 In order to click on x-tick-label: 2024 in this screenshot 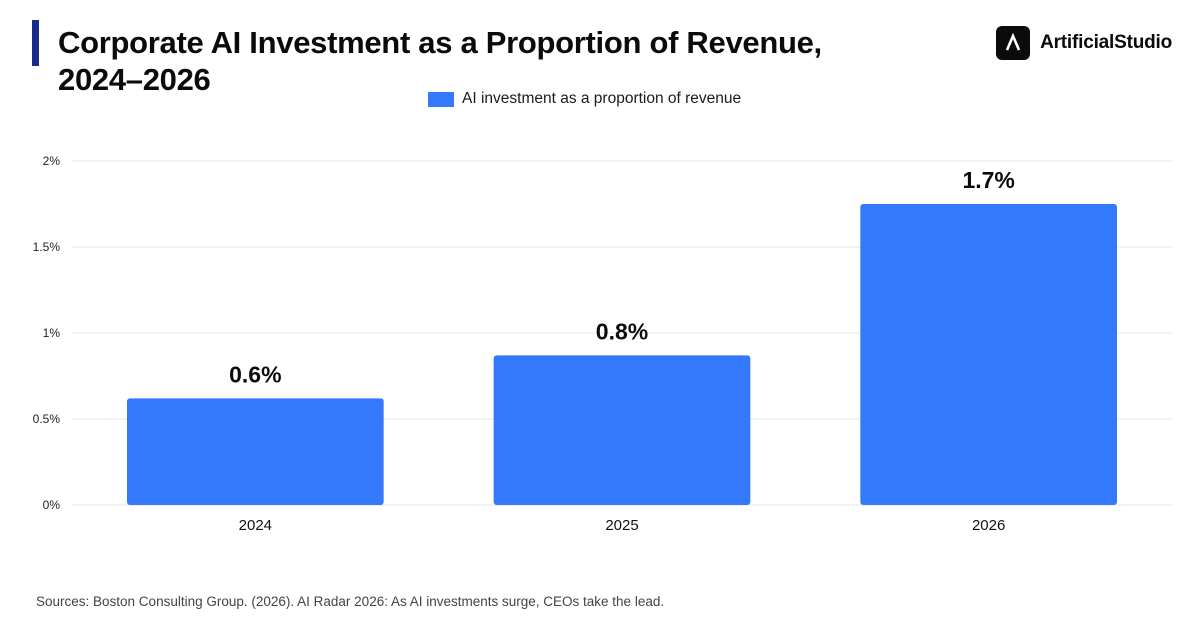, I will do `click(255, 525)`.